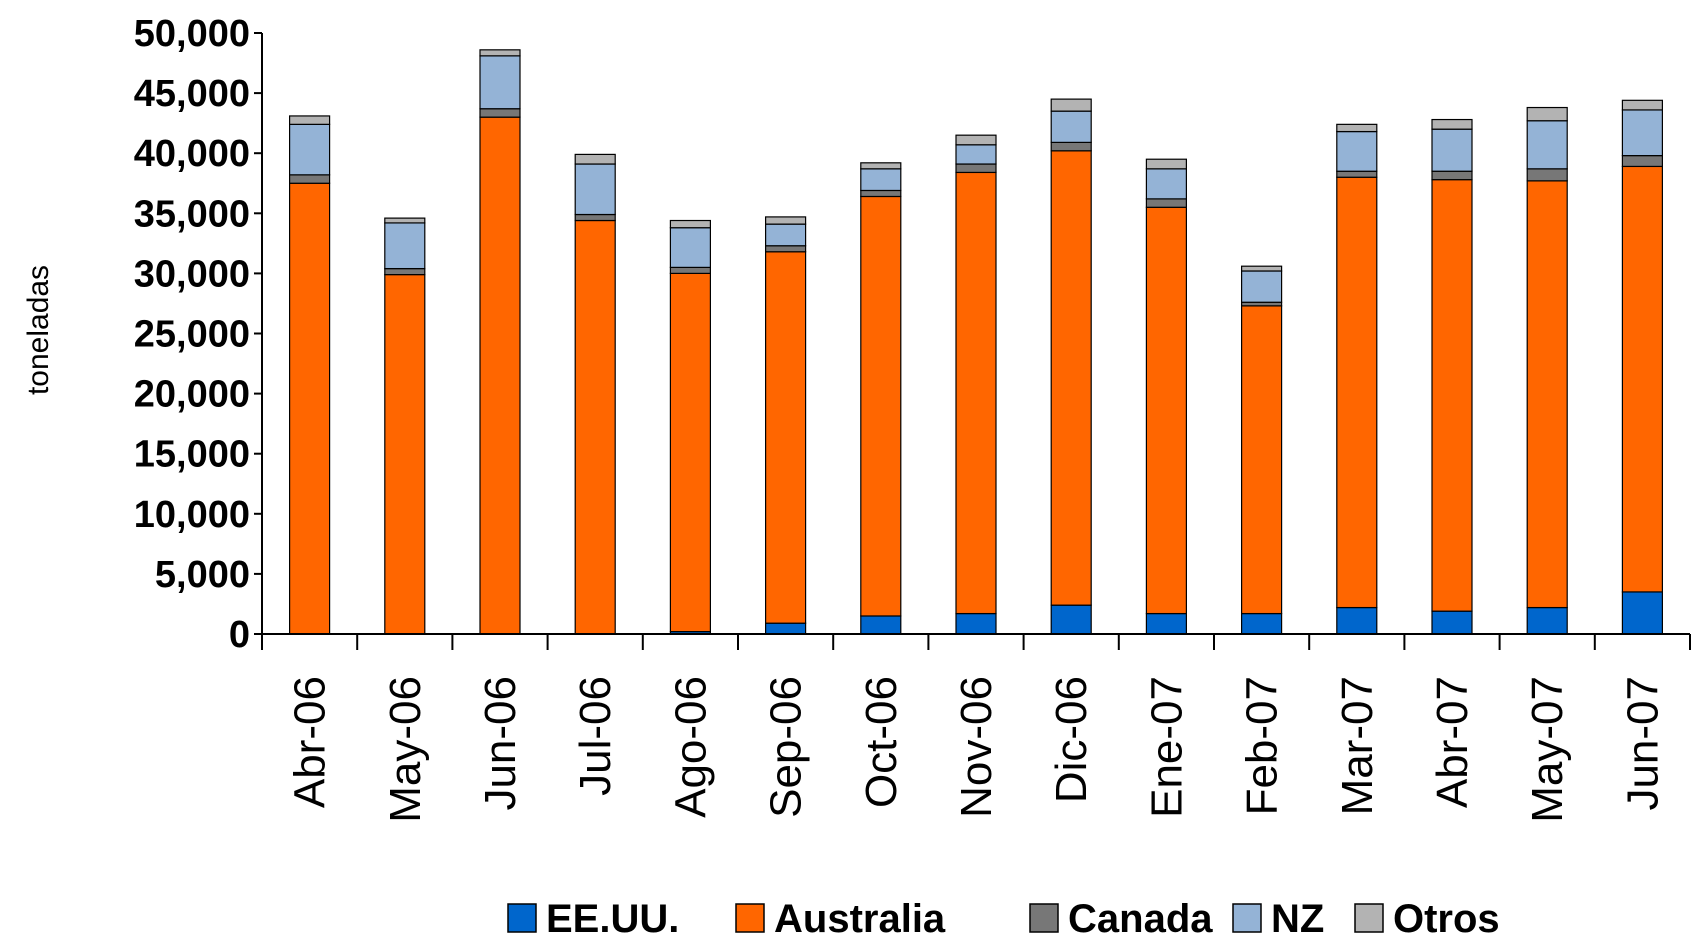  What do you see at coordinates (1547, 749) in the screenshot?
I see `x-tick-label: May-07` at bounding box center [1547, 749].